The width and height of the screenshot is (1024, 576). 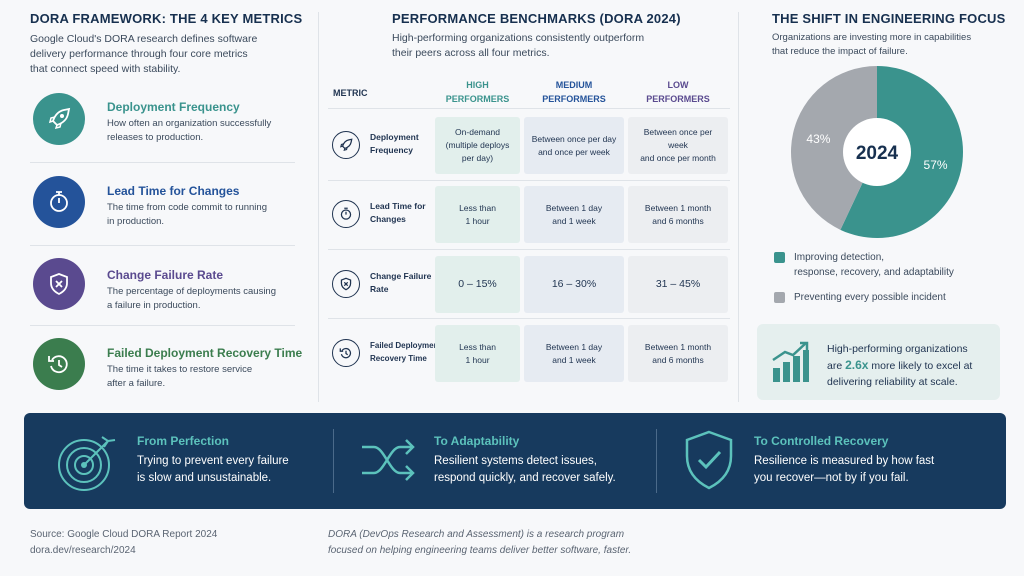 I want to click on header-low: LOW PERFORMERS, so click(x=678, y=92).